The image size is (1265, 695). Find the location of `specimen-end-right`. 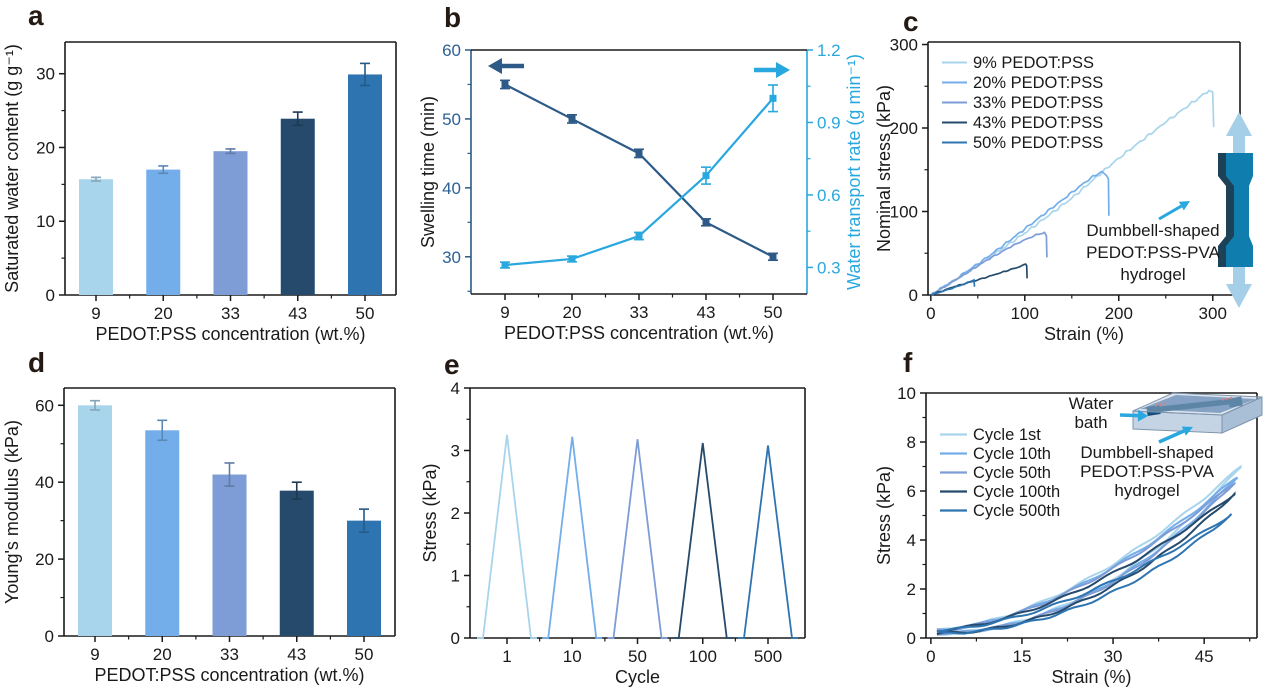

specimen-end-right is located at coordinates (1235, 402).